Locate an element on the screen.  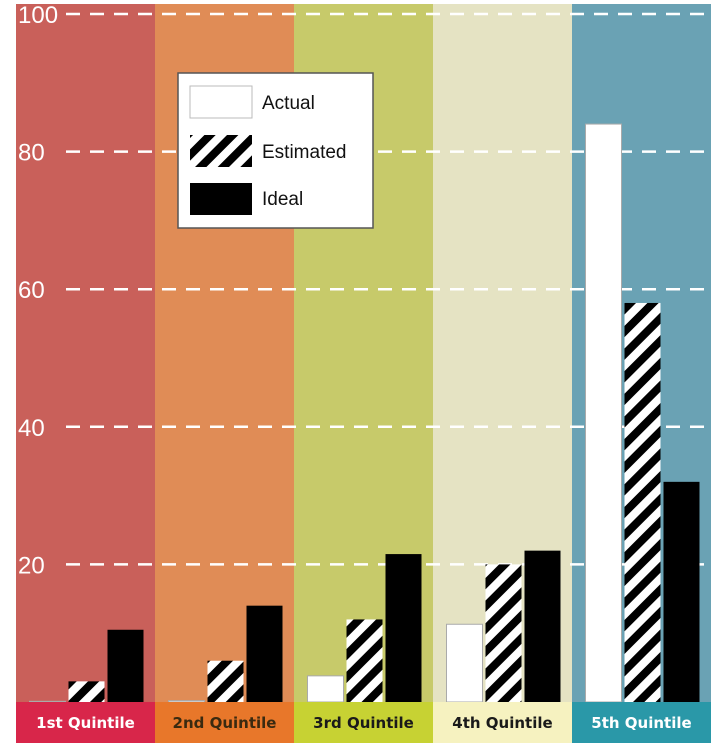
legend-swatch-ideal is located at coordinates (221, 199).